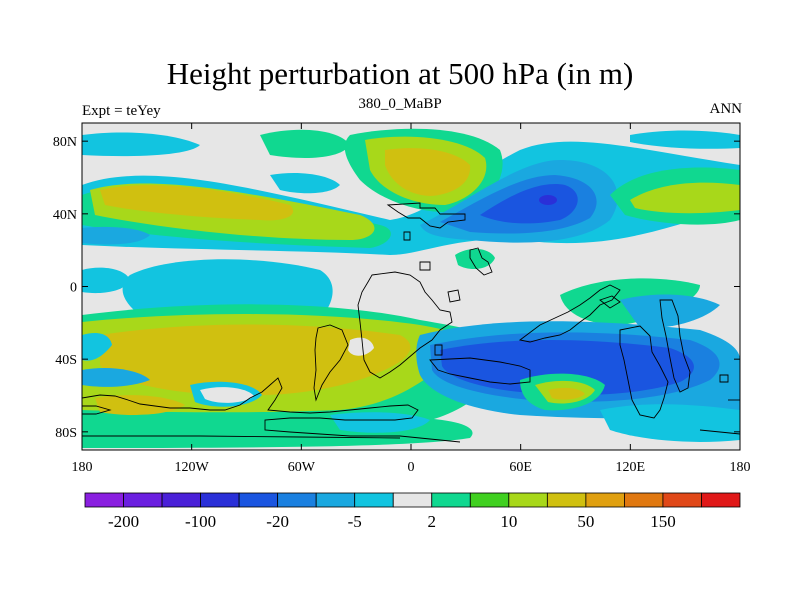  I want to click on x-tick-label: 0, so click(411, 467).